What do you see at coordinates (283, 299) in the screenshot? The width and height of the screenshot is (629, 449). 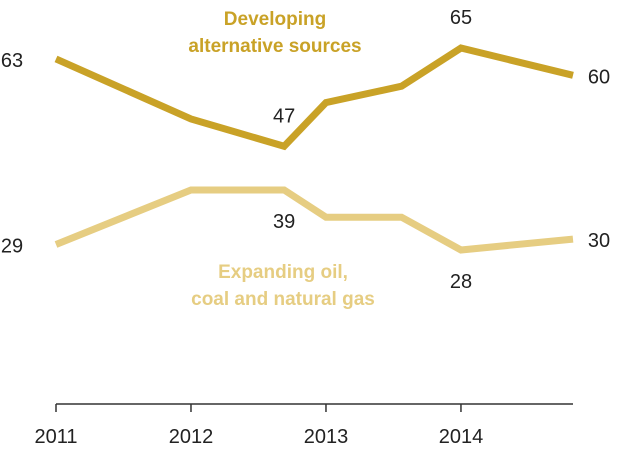 I see `series-name-1-1: coal and natural gas` at bounding box center [283, 299].